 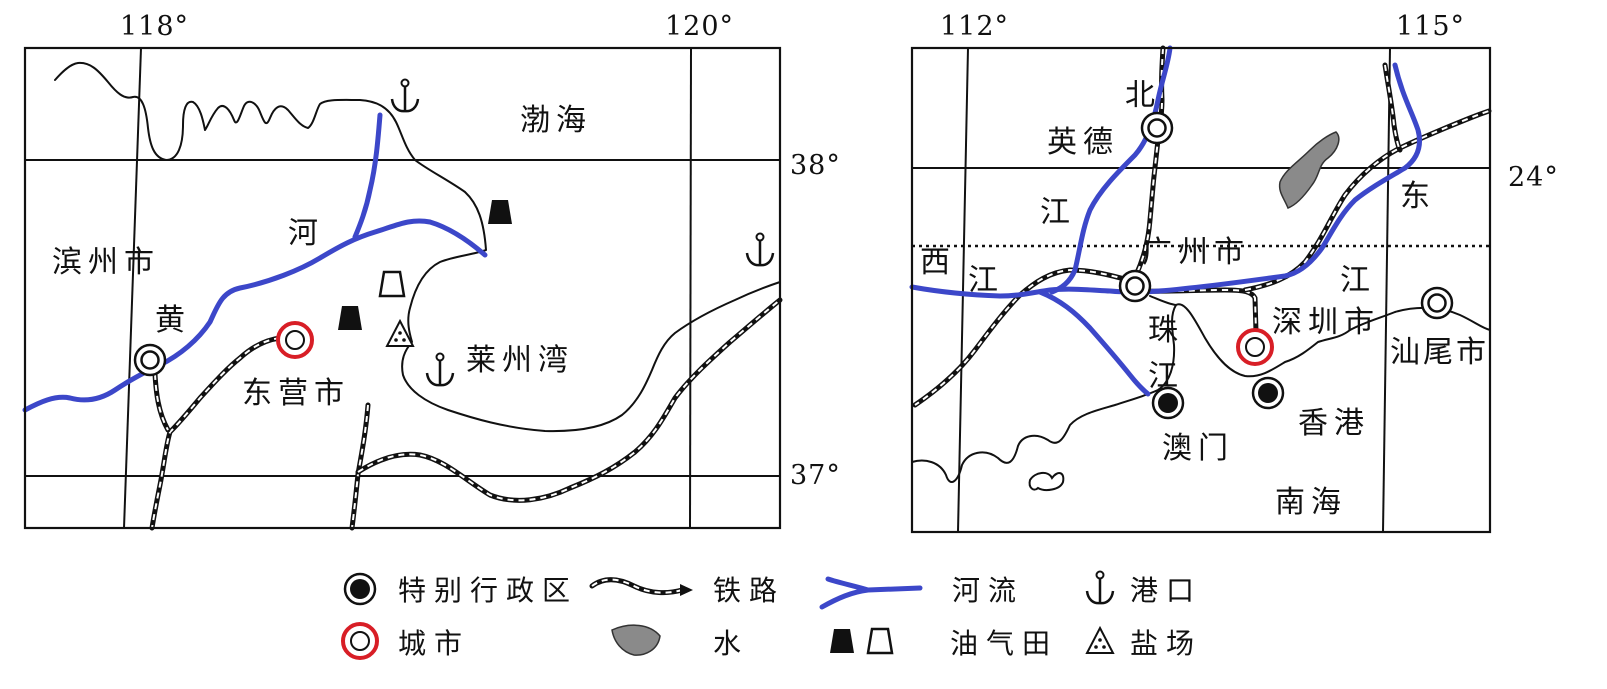 I want to click on water-reservoir, so click(x=1309, y=170).